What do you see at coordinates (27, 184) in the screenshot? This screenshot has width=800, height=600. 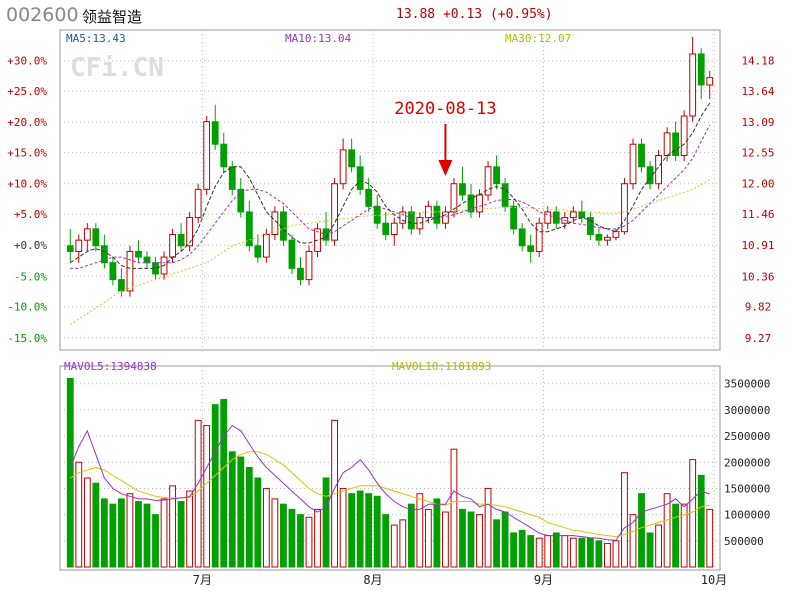 I see `left-axis-tick-label: +10.0%` at bounding box center [27, 184].